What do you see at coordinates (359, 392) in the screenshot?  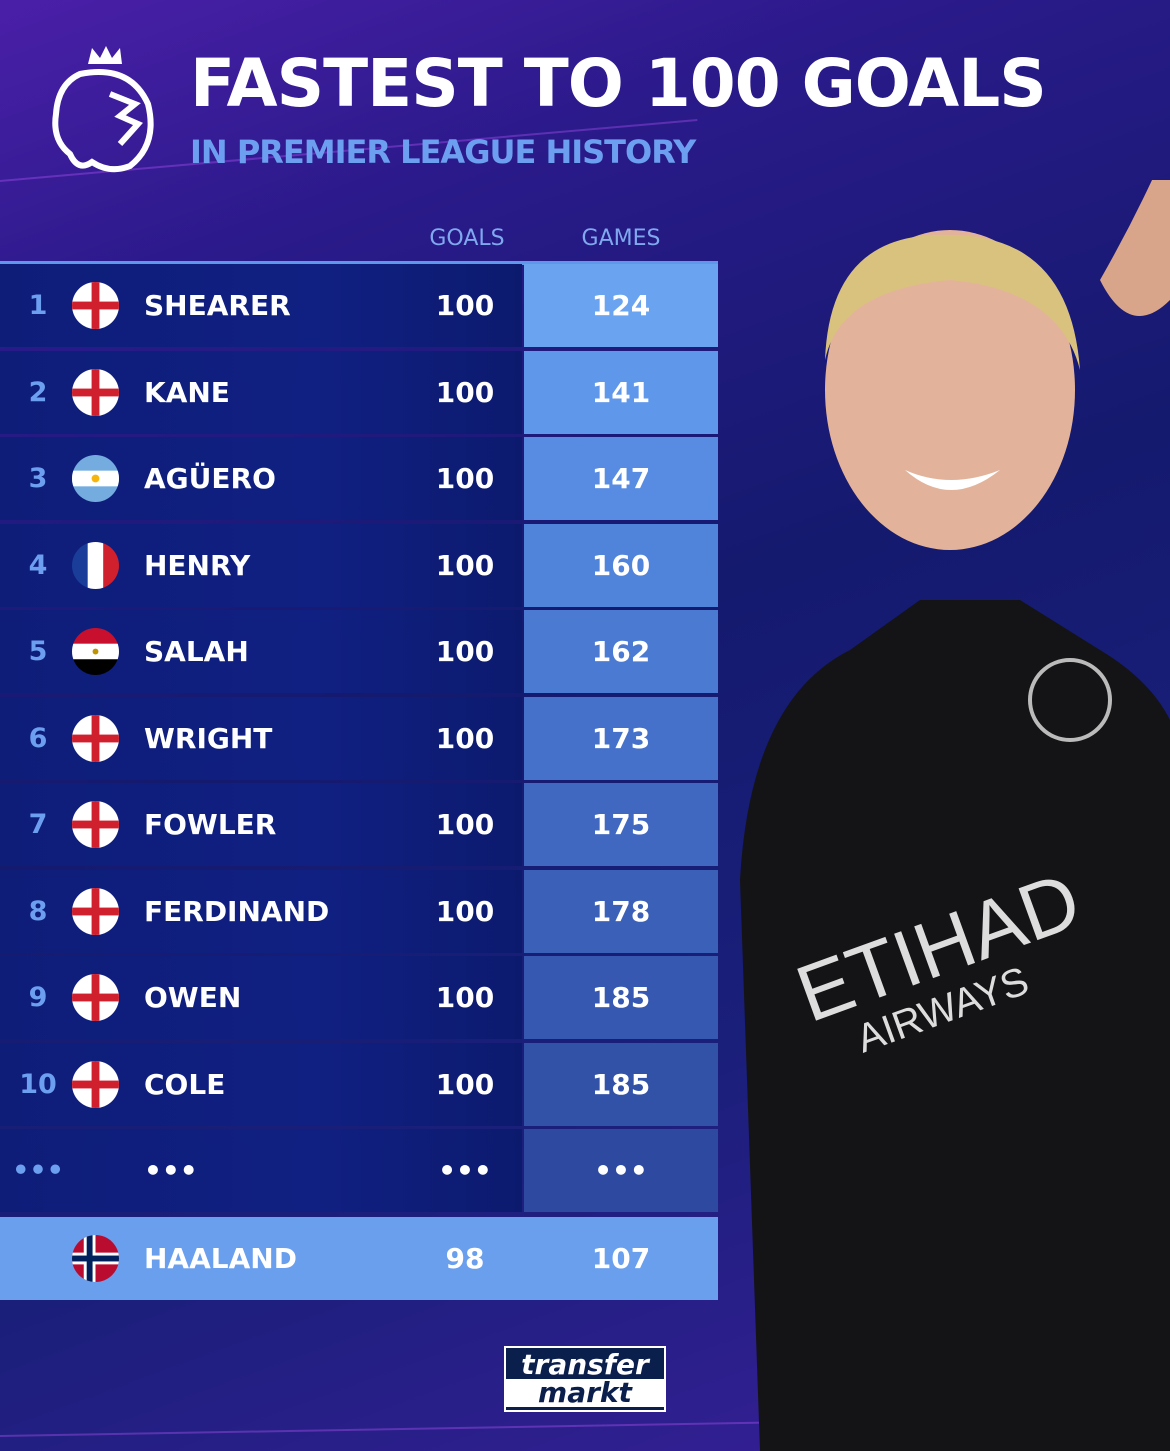 I see `table-row: 141 2 KANE 100` at bounding box center [359, 392].